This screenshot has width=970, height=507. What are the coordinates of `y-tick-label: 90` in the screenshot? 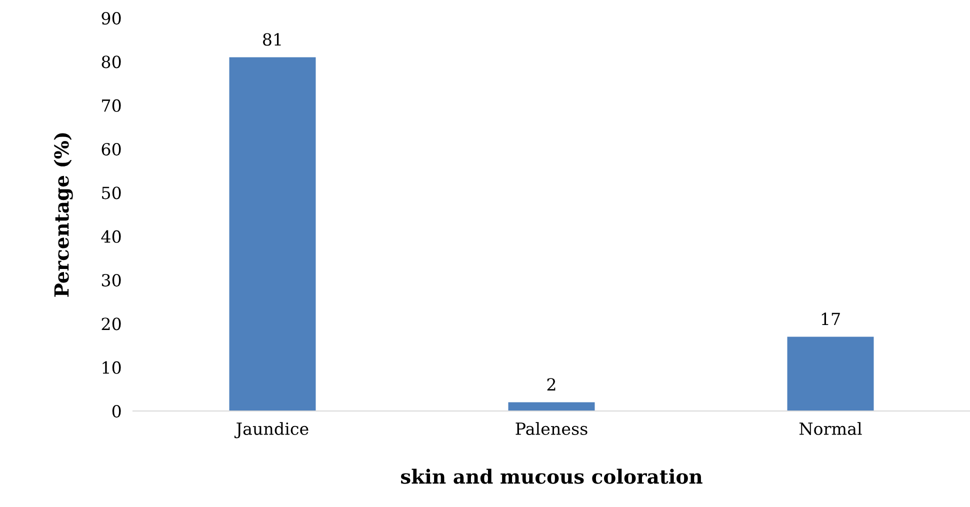 It's located at (111, 18).